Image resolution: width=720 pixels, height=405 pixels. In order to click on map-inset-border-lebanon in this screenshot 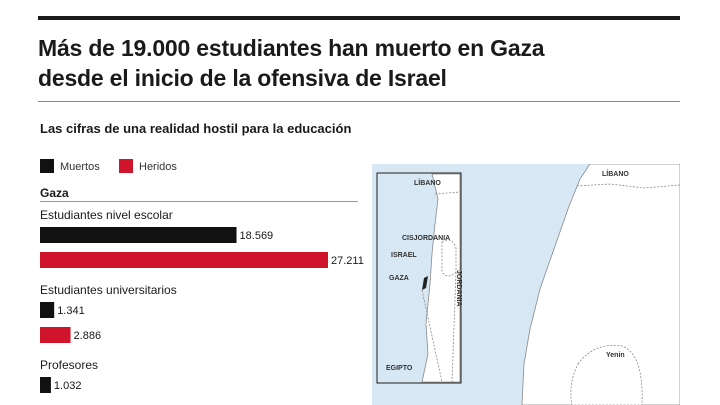, I will do `click(447, 193)`.